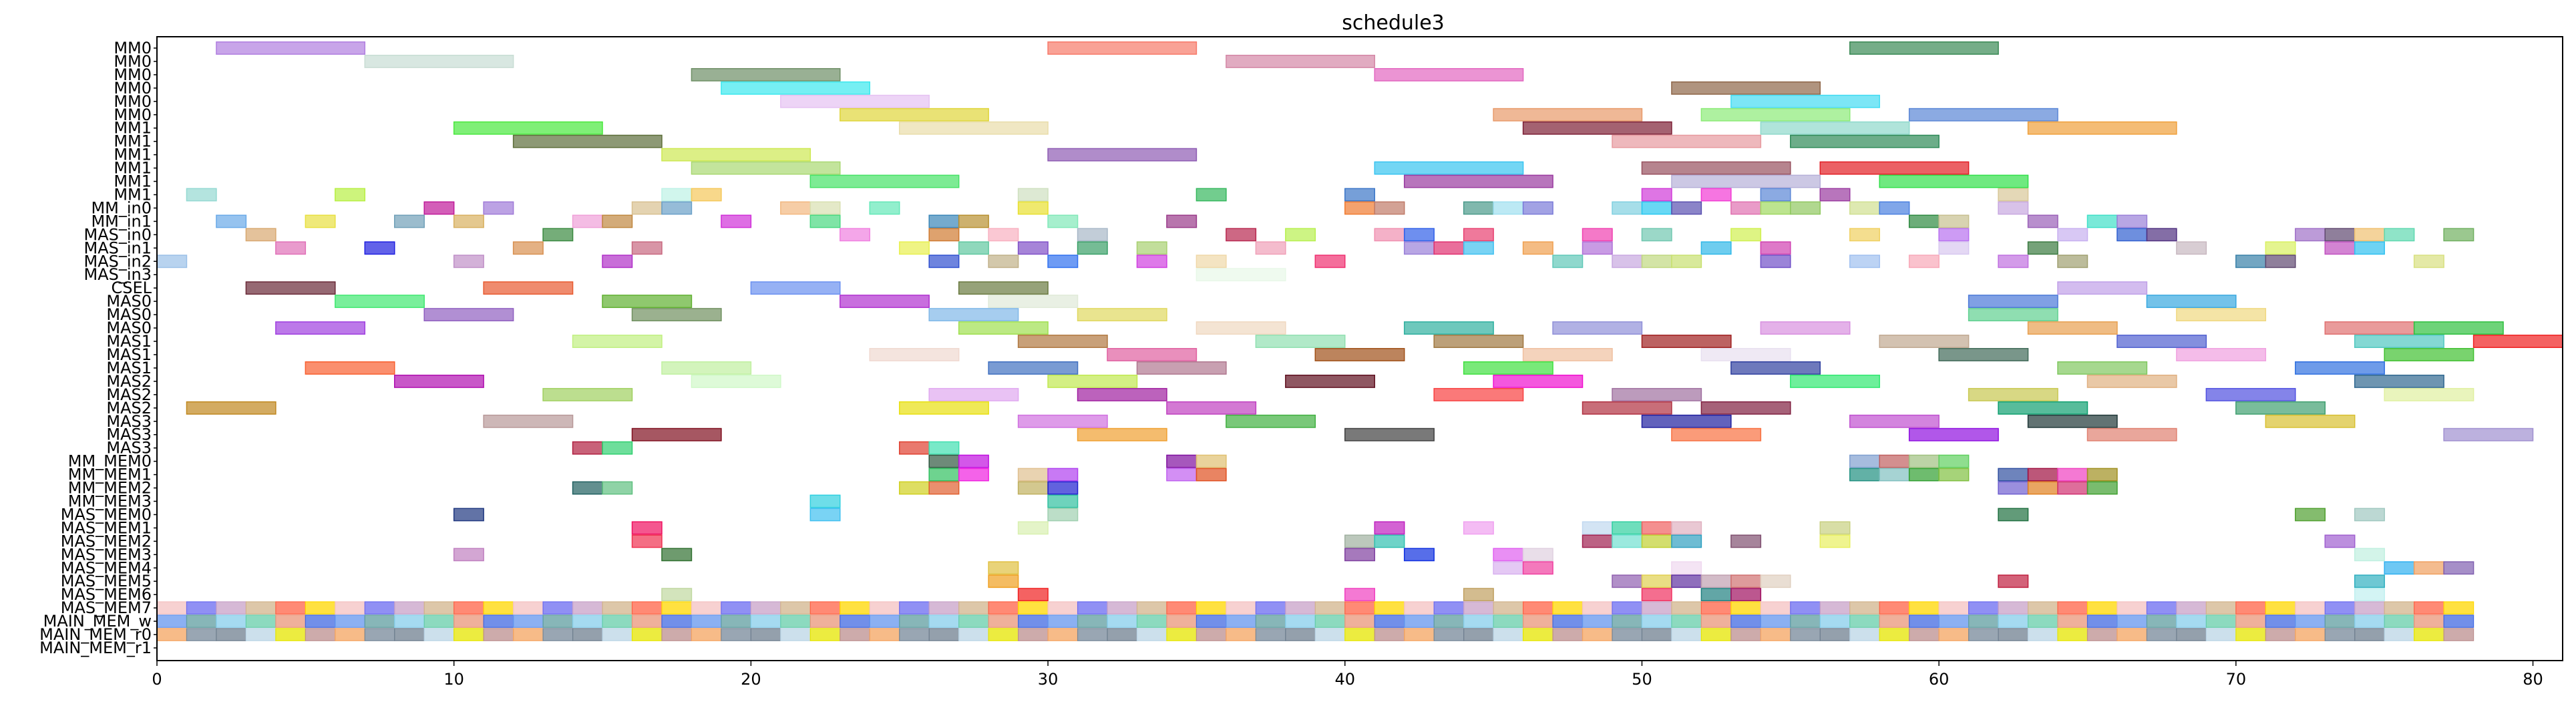 Image resolution: width=2576 pixels, height=704 pixels. Describe the element at coordinates (106, 554) in the screenshot. I see `row-label: MAS_MEM3` at that location.